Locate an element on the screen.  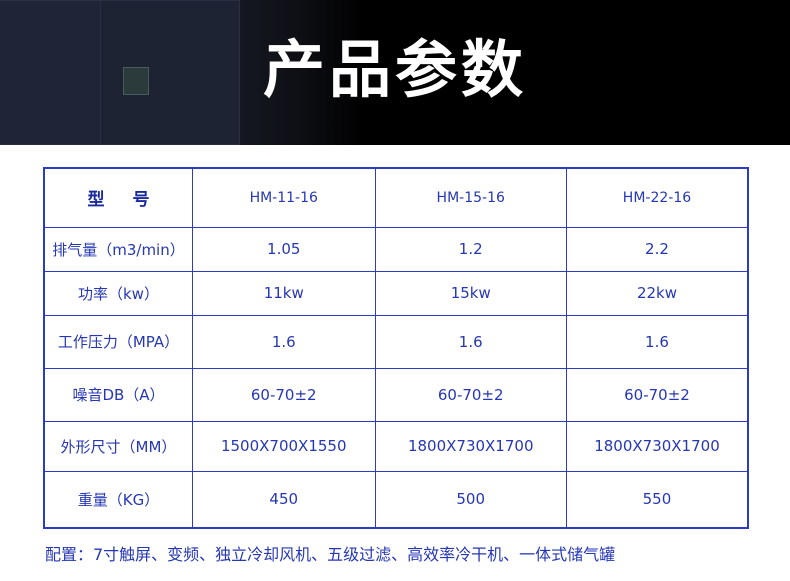
table-row: 噪音DB（A） 60-70±2 60-70±2 60-70±2 is located at coordinates (396, 394).